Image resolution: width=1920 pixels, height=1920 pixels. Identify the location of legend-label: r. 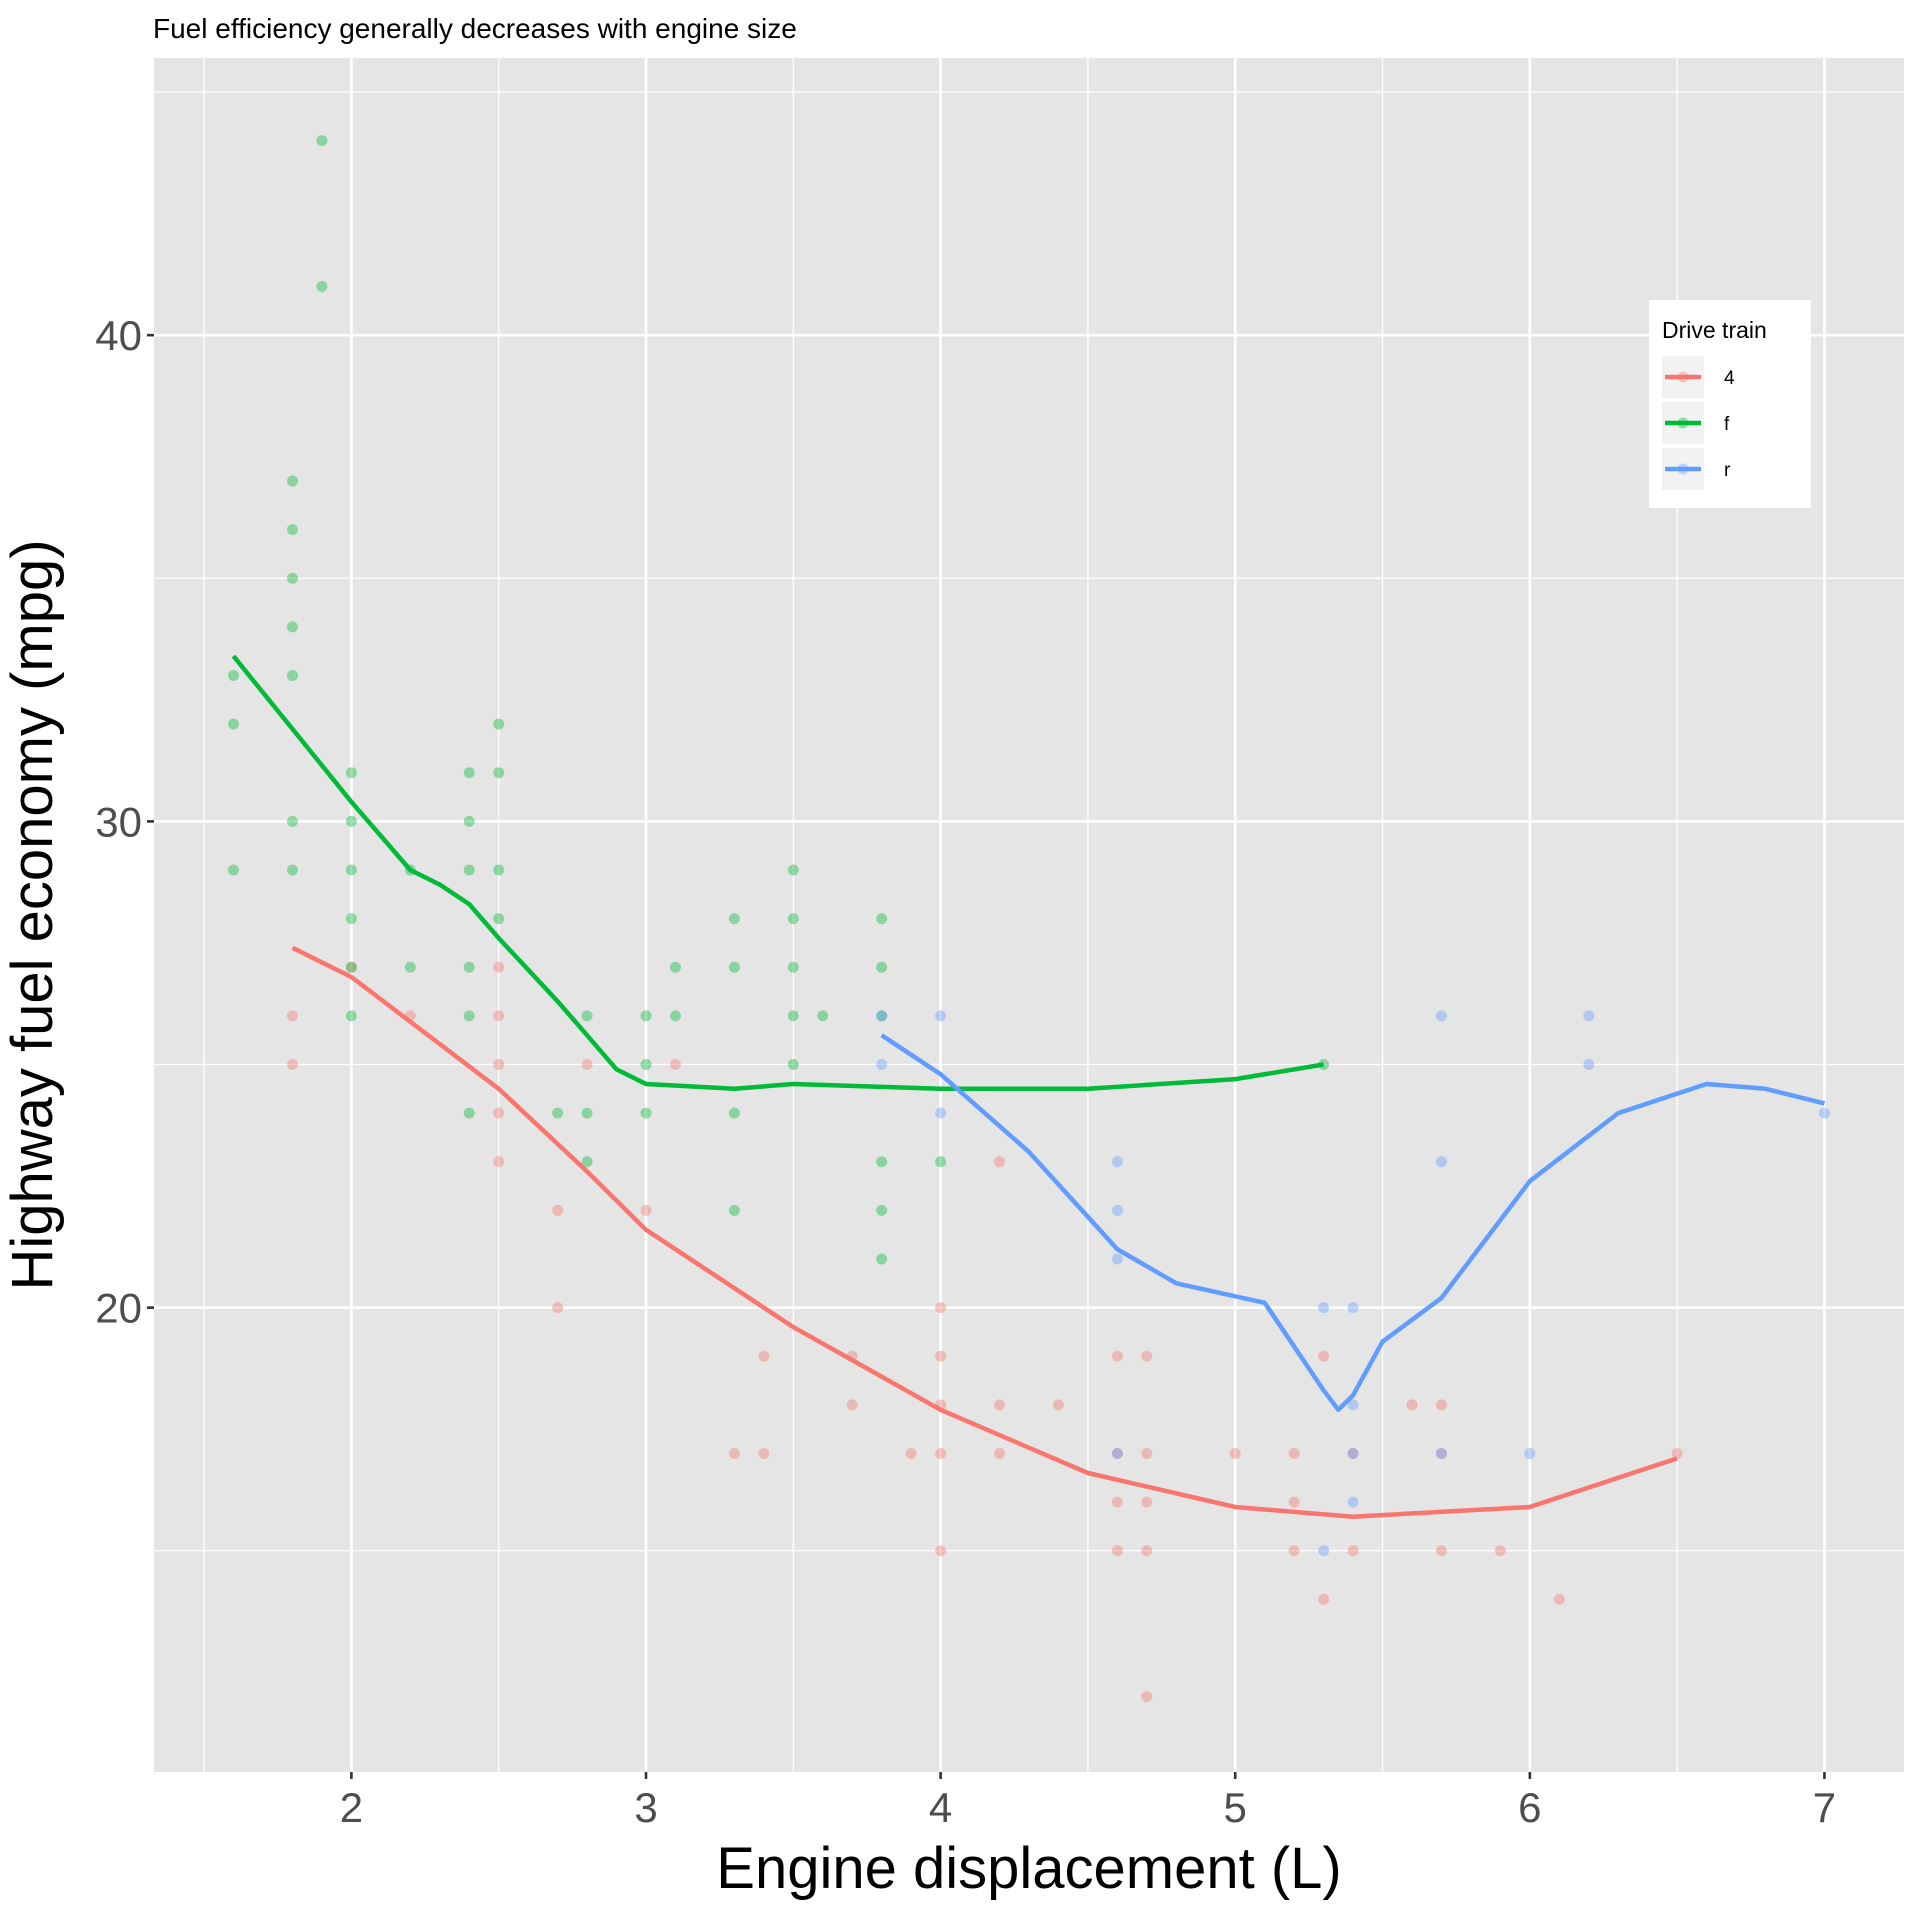
(1727, 470).